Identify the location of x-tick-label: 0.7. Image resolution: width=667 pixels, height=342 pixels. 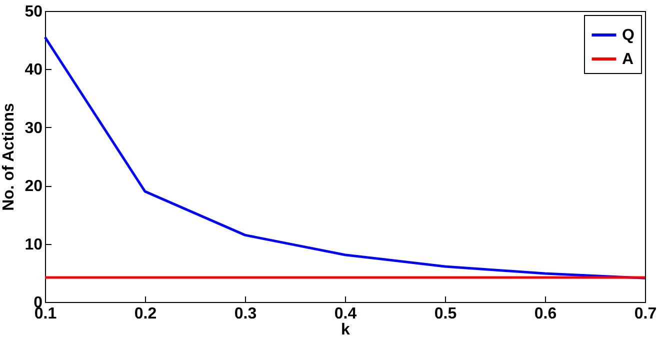
(645, 314).